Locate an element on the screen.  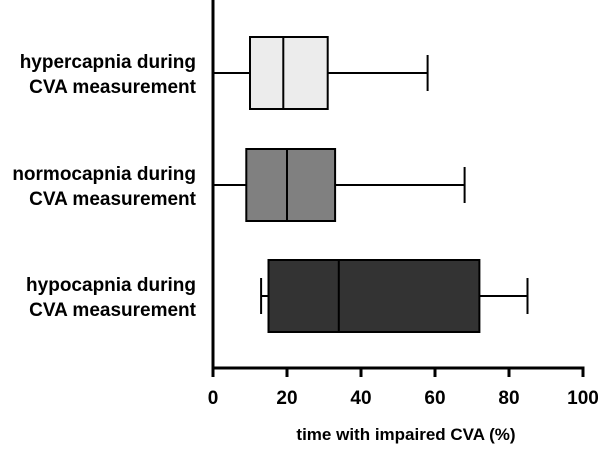
category-label-line: normocapnia during is located at coordinates (104, 174).